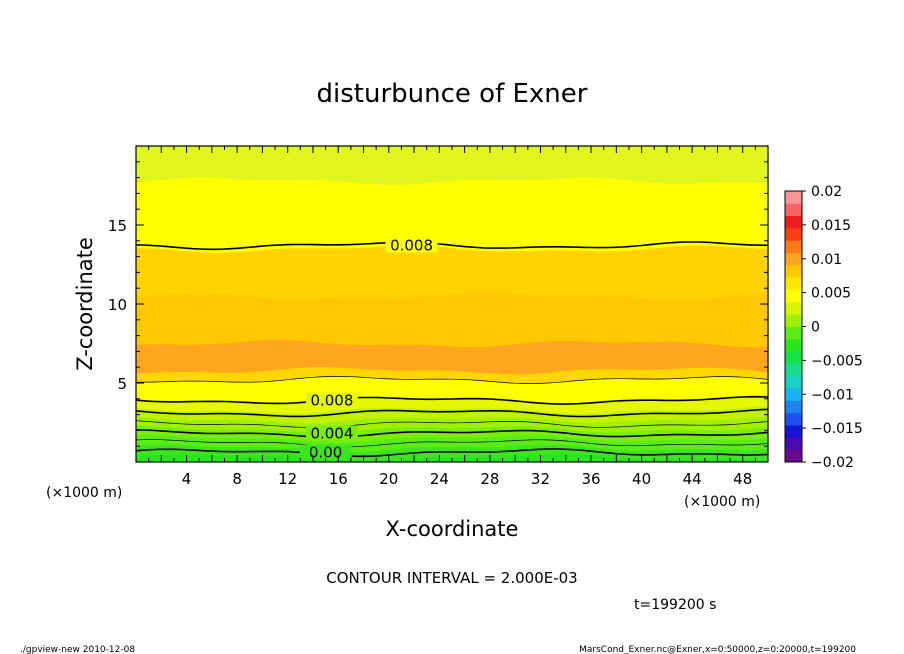  I want to click on x-tick-label-24: 24, so click(439, 479).